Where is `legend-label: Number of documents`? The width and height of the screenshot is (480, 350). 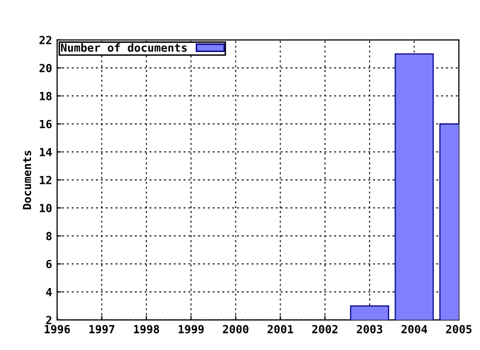 legend-label: Number of documents is located at coordinates (124, 47).